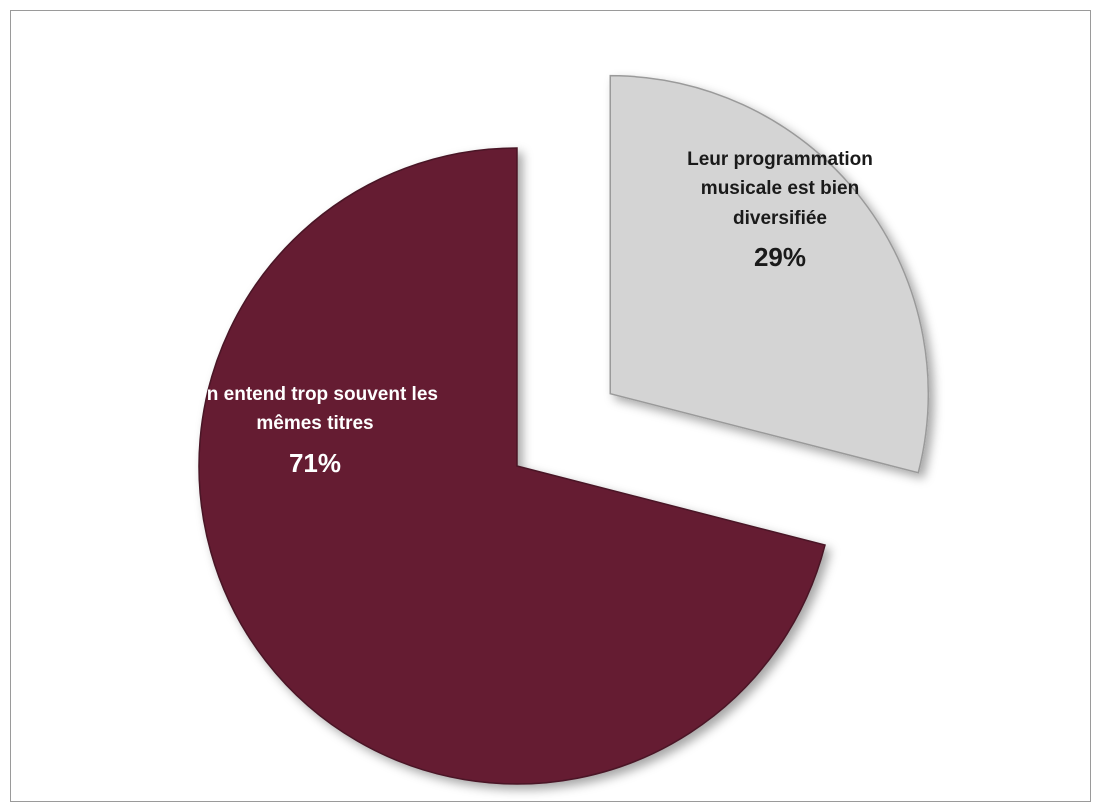  What do you see at coordinates (315, 409) in the screenshot?
I see `slice-name-0: On entend trop souvent les mêmes titres` at bounding box center [315, 409].